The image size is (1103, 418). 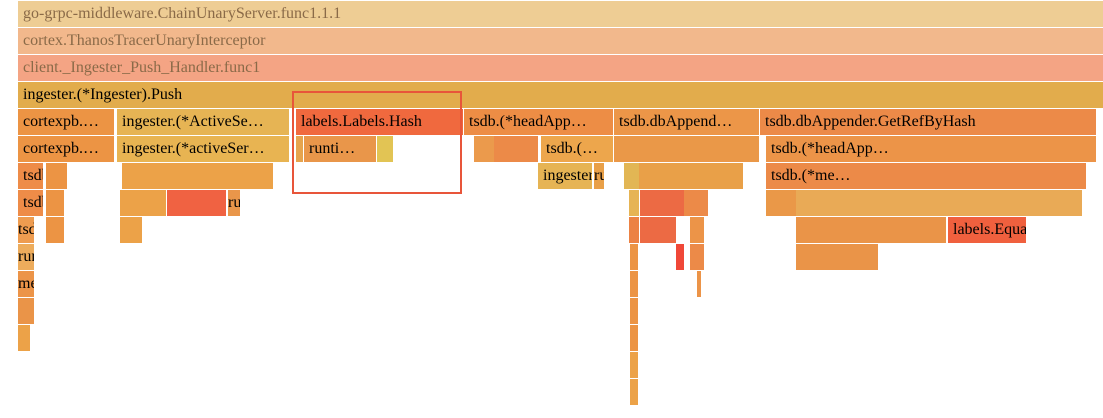 I want to click on flame-frame: tsdb.dbAppender.GetRefByHash, so click(x=928, y=122).